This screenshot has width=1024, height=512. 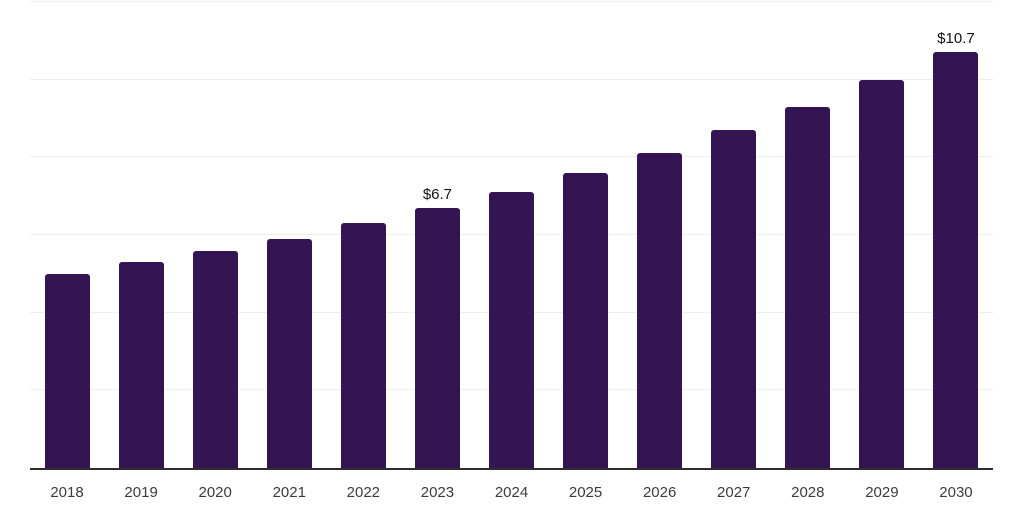 What do you see at coordinates (437, 194) in the screenshot?
I see `value-label-2023: $6.7` at bounding box center [437, 194].